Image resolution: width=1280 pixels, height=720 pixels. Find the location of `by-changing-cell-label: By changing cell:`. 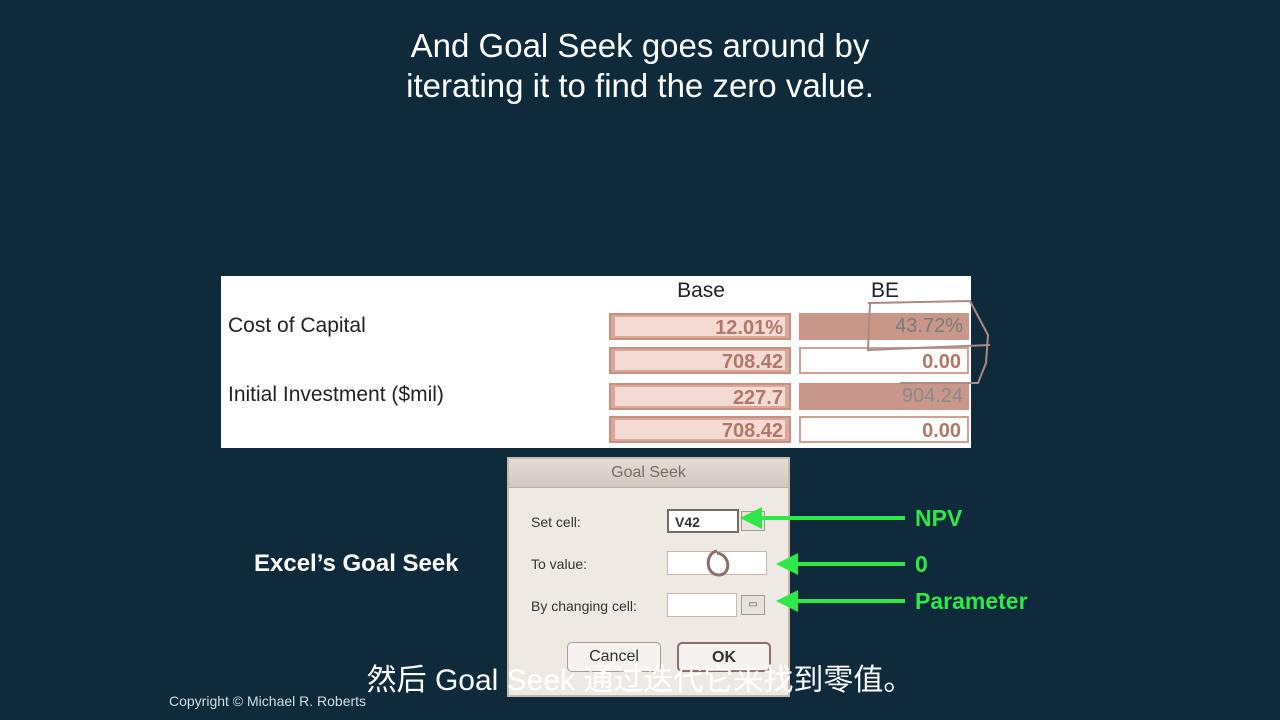

by-changing-cell-label: By changing cell: is located at coordinates (584, 606).